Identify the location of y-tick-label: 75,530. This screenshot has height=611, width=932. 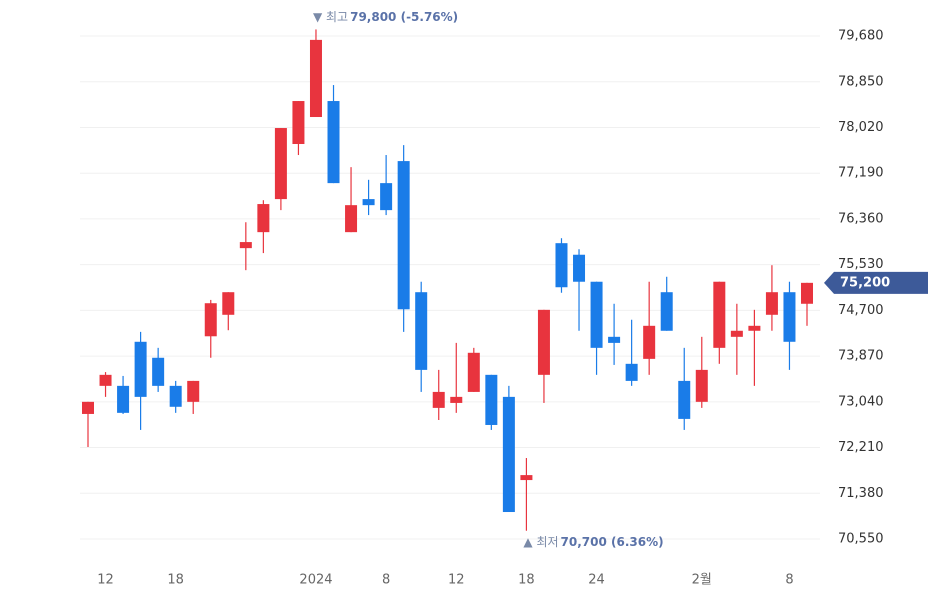
(861, 264).